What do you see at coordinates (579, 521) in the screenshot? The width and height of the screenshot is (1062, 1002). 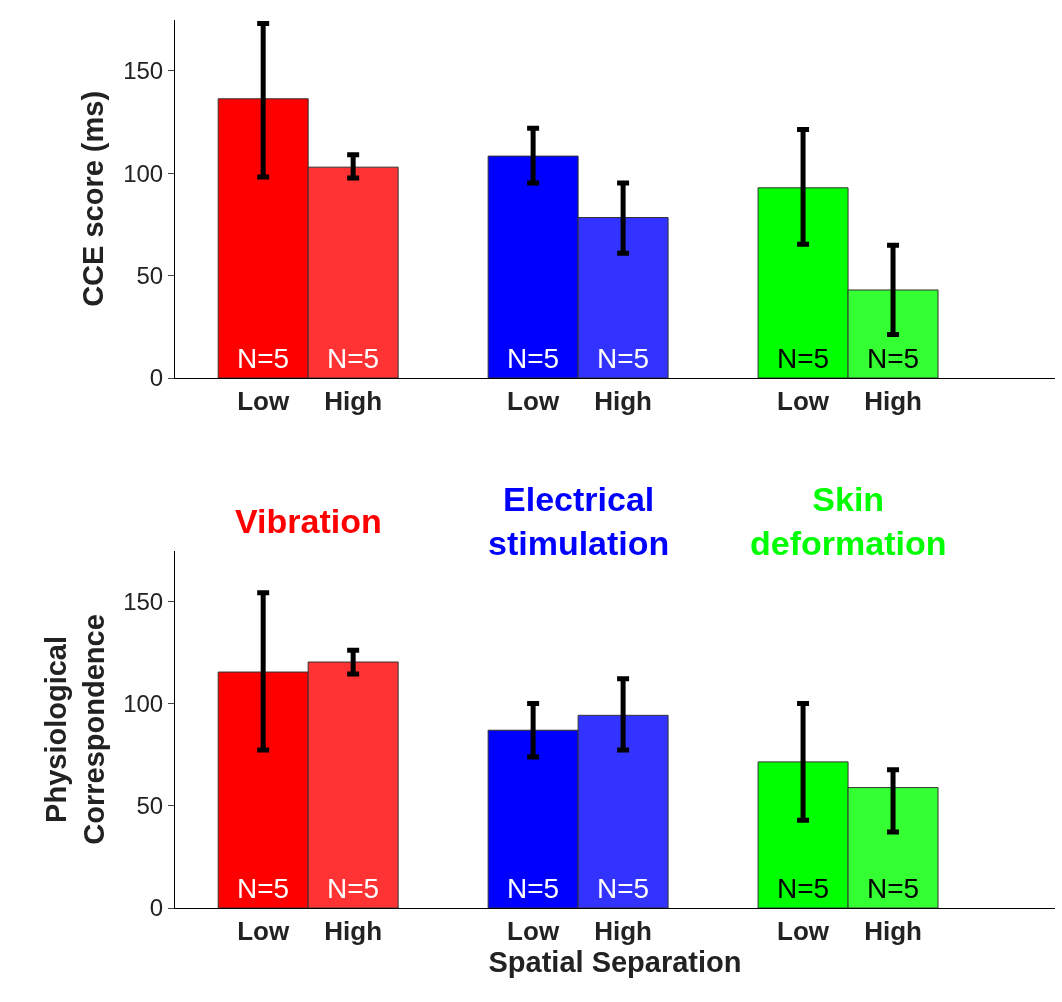 I see `text: Electrical stimulation` at bounding box center [579, 521].